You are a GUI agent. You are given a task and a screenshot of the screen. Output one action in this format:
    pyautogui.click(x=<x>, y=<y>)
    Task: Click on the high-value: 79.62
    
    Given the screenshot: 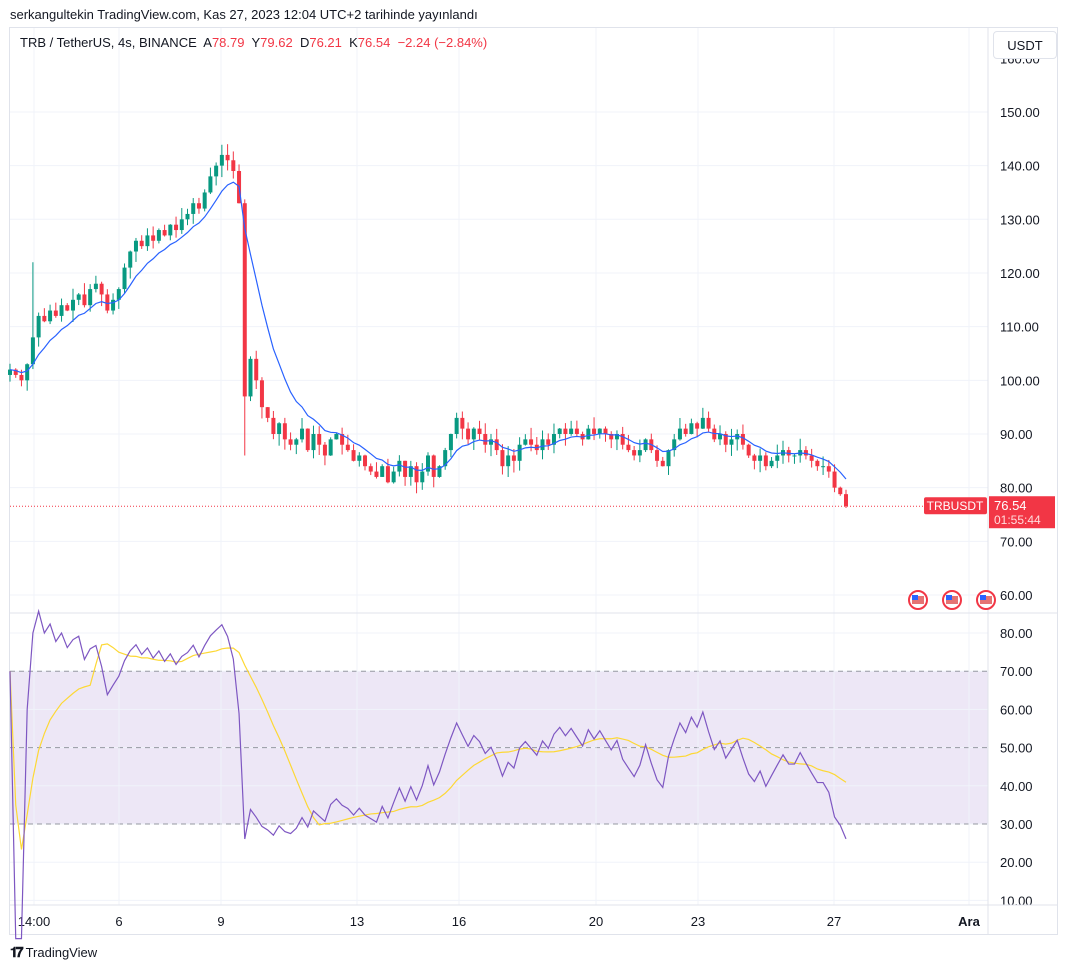 What is the action you would take?
    pyautogui.click(x=276, y=42)
    